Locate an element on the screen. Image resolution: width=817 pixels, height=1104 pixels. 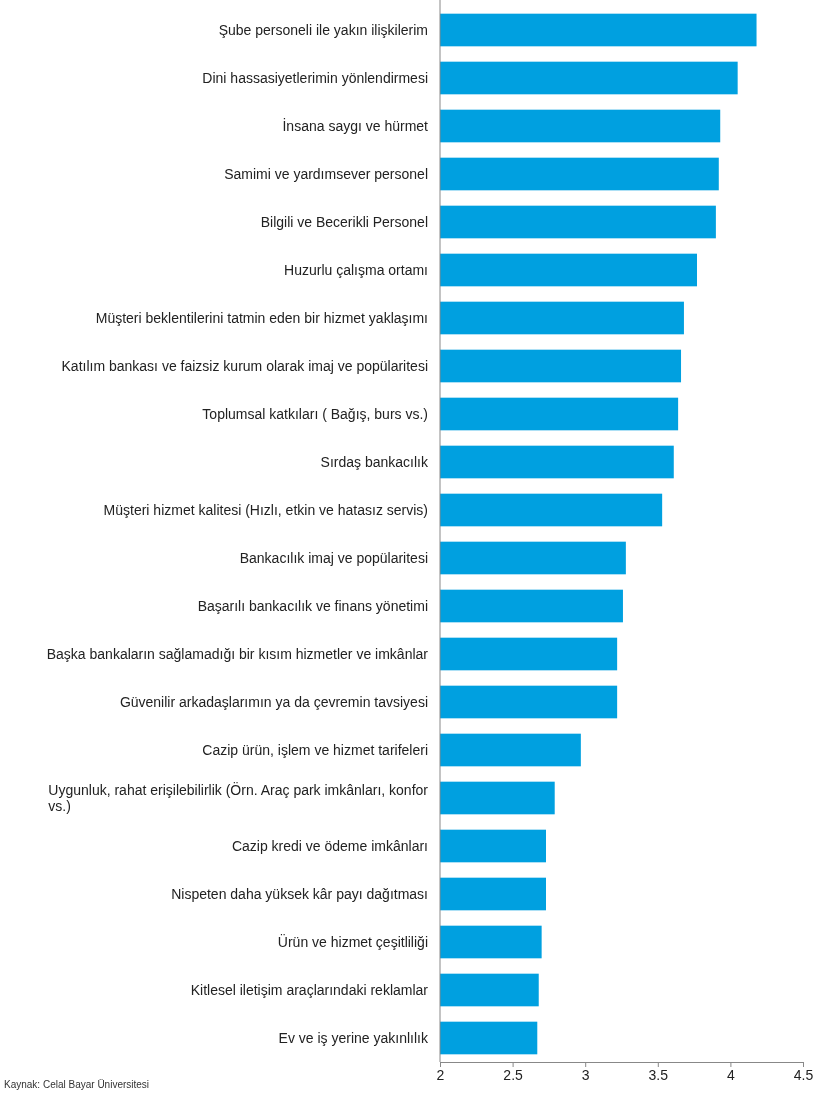
y-tick-label: Sırdaş bankacılık is located at coordinates (374, 461).